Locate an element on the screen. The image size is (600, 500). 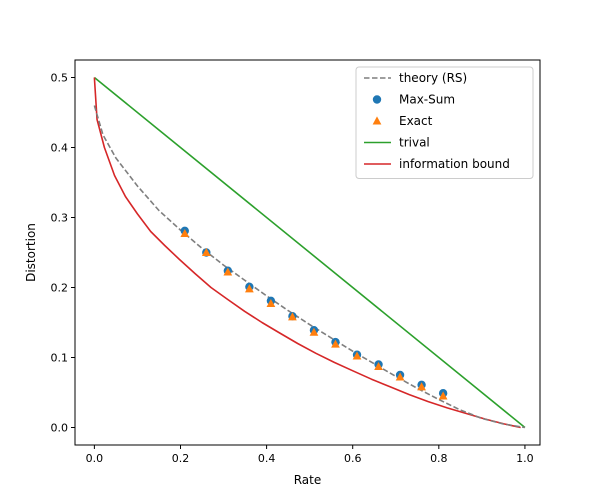
x-axis-label: Rate is located at coordinates (308, 480).